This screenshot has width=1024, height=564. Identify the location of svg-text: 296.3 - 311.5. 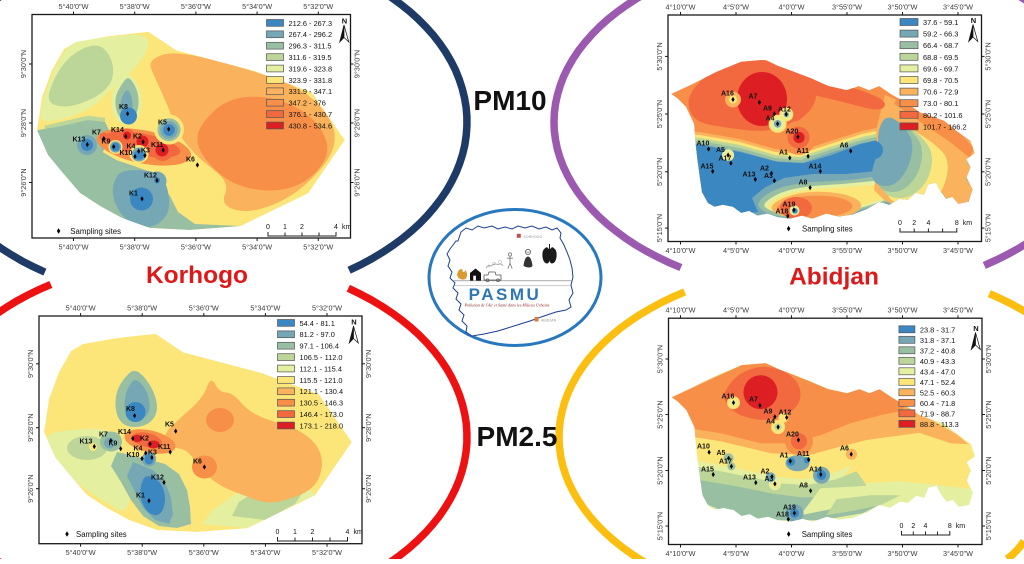
(310, 46).